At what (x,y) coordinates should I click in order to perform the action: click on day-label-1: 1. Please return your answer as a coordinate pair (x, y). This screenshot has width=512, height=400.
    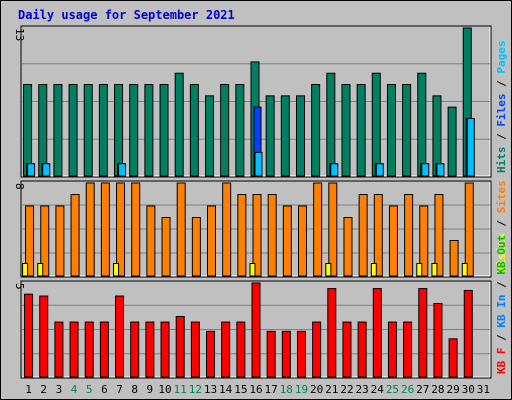
    Looking at the image, I should click on (28, 389).